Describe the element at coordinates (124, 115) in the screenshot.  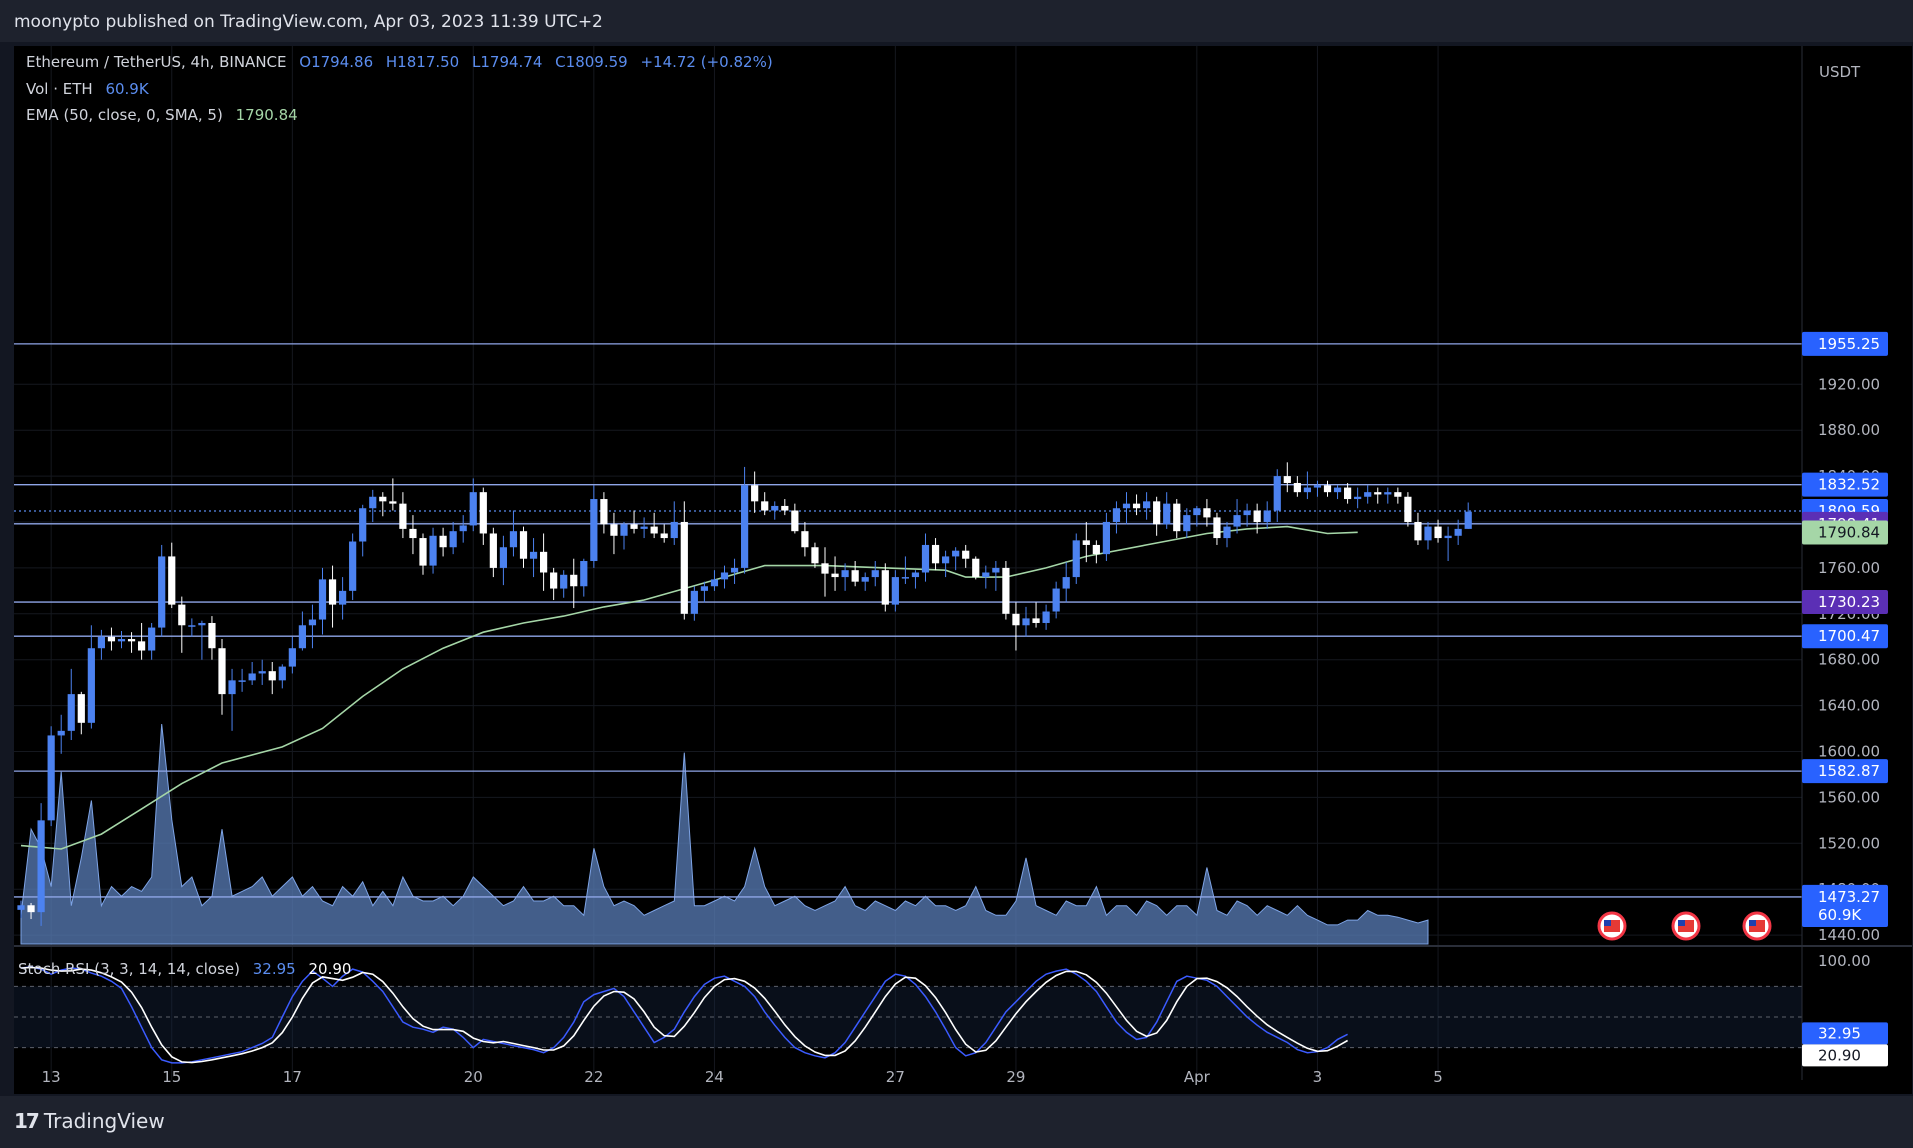
I see `ema-label: EMA (50, close, 0, SMA, 5)` at that location.